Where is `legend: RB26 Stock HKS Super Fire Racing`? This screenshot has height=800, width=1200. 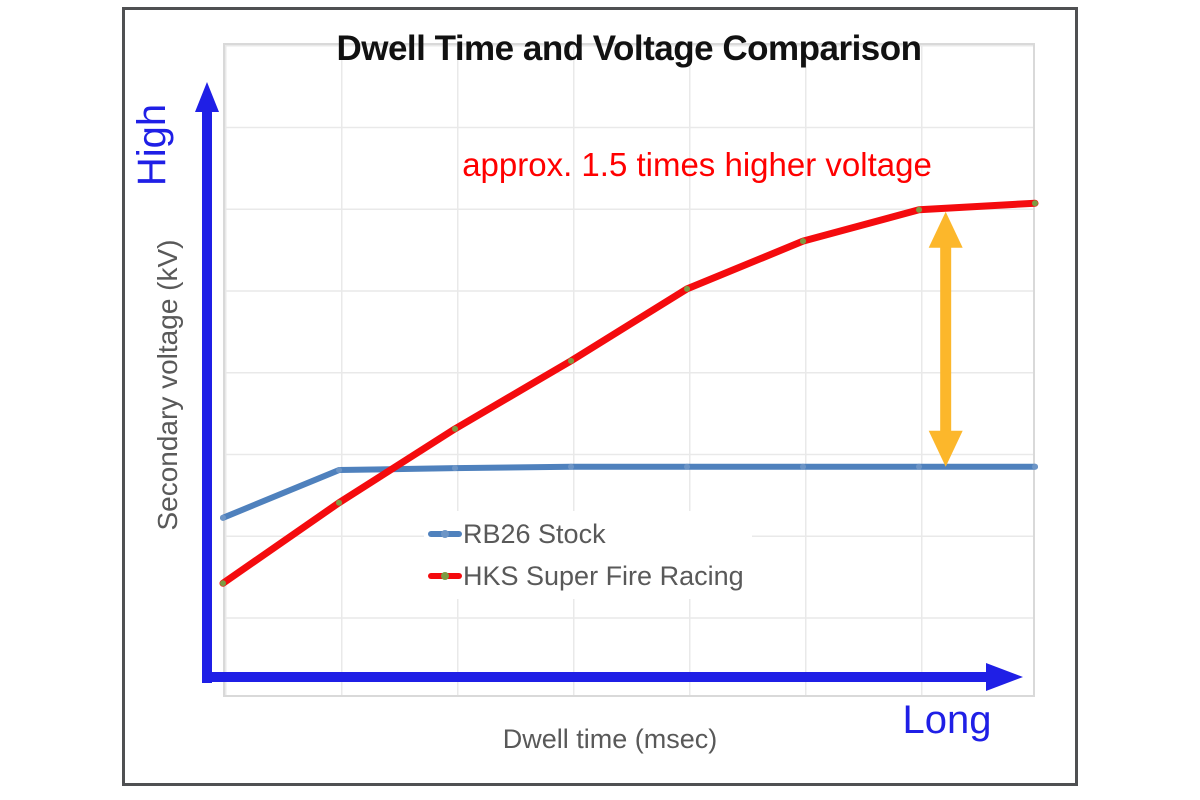 legend: RB26 Stock HKS Super Fire Racing is located at coordinates (588, 555).